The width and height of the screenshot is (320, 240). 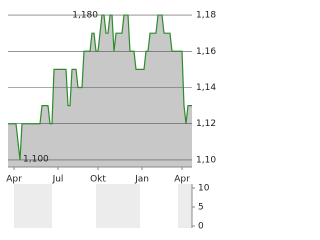 What do you see at coordinates (141, 180) in the screenshot?
I see `x-tick-label: Jan` at bounding box center [141, 180].